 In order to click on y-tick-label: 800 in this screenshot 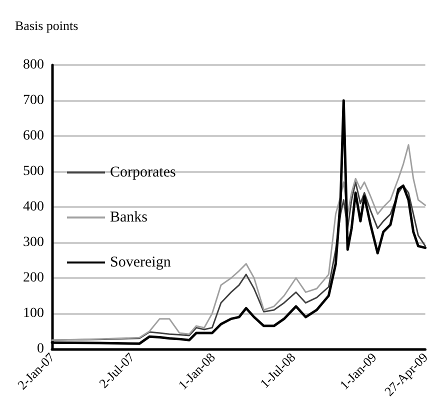, I will do `click(33, 65)`.